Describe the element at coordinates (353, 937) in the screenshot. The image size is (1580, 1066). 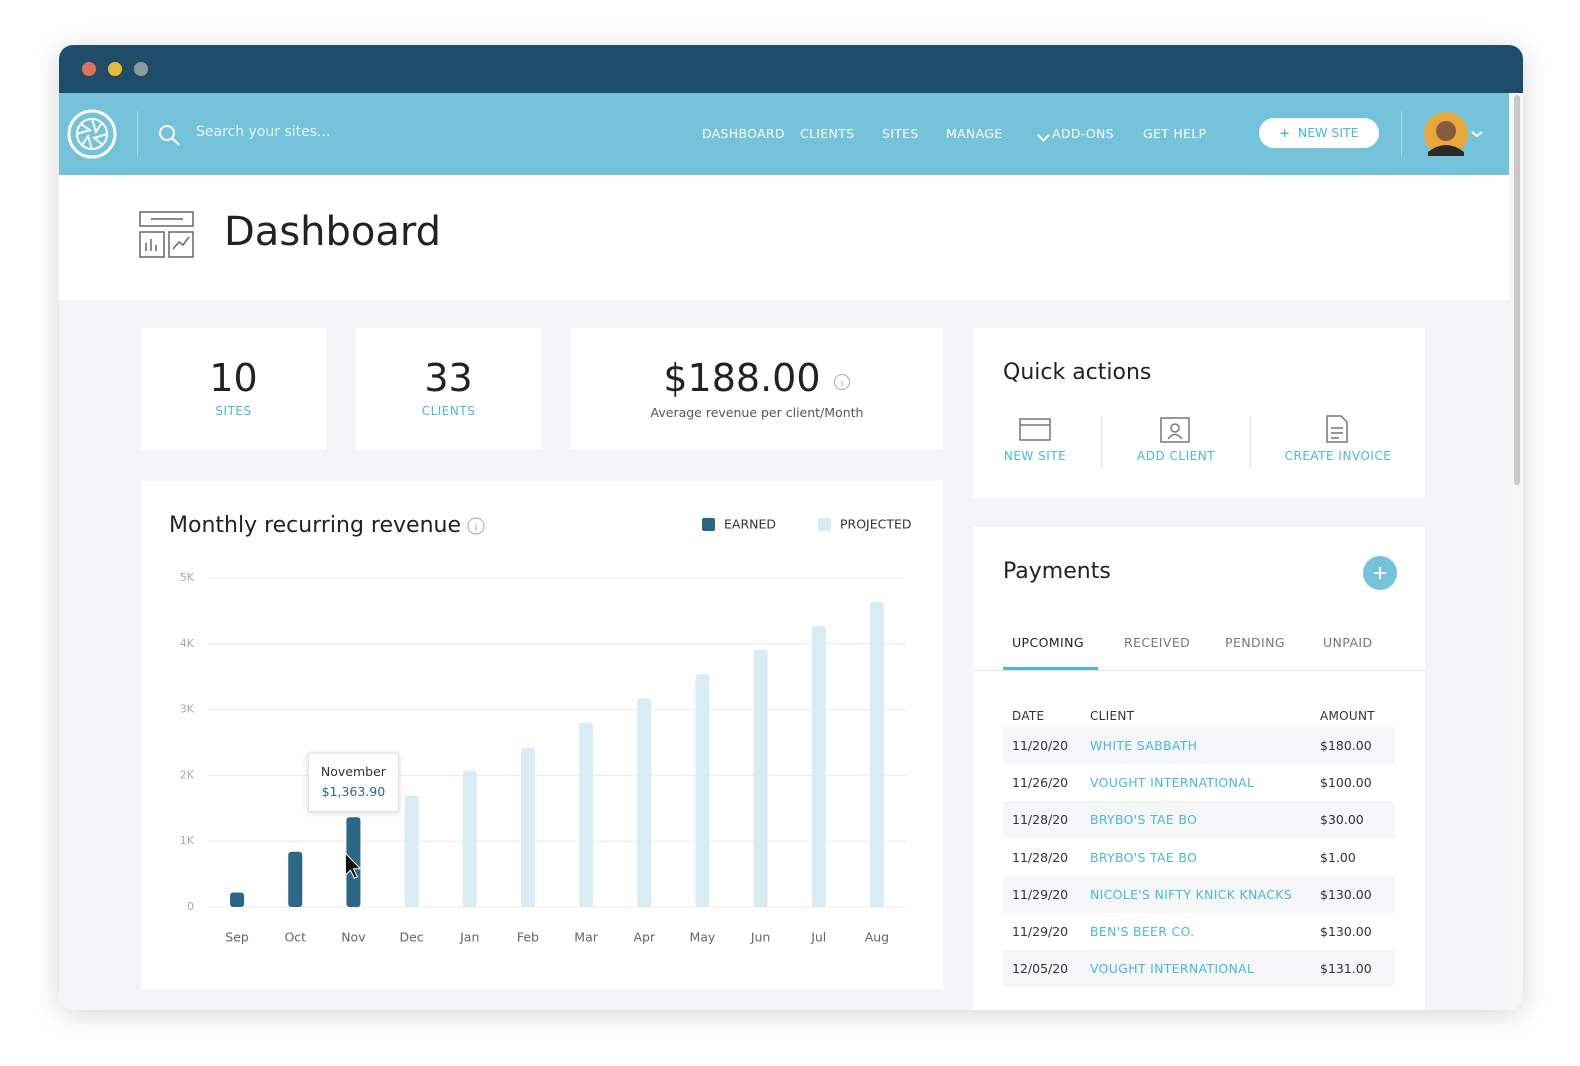
I see `x-tick-label: Nov` at that location.